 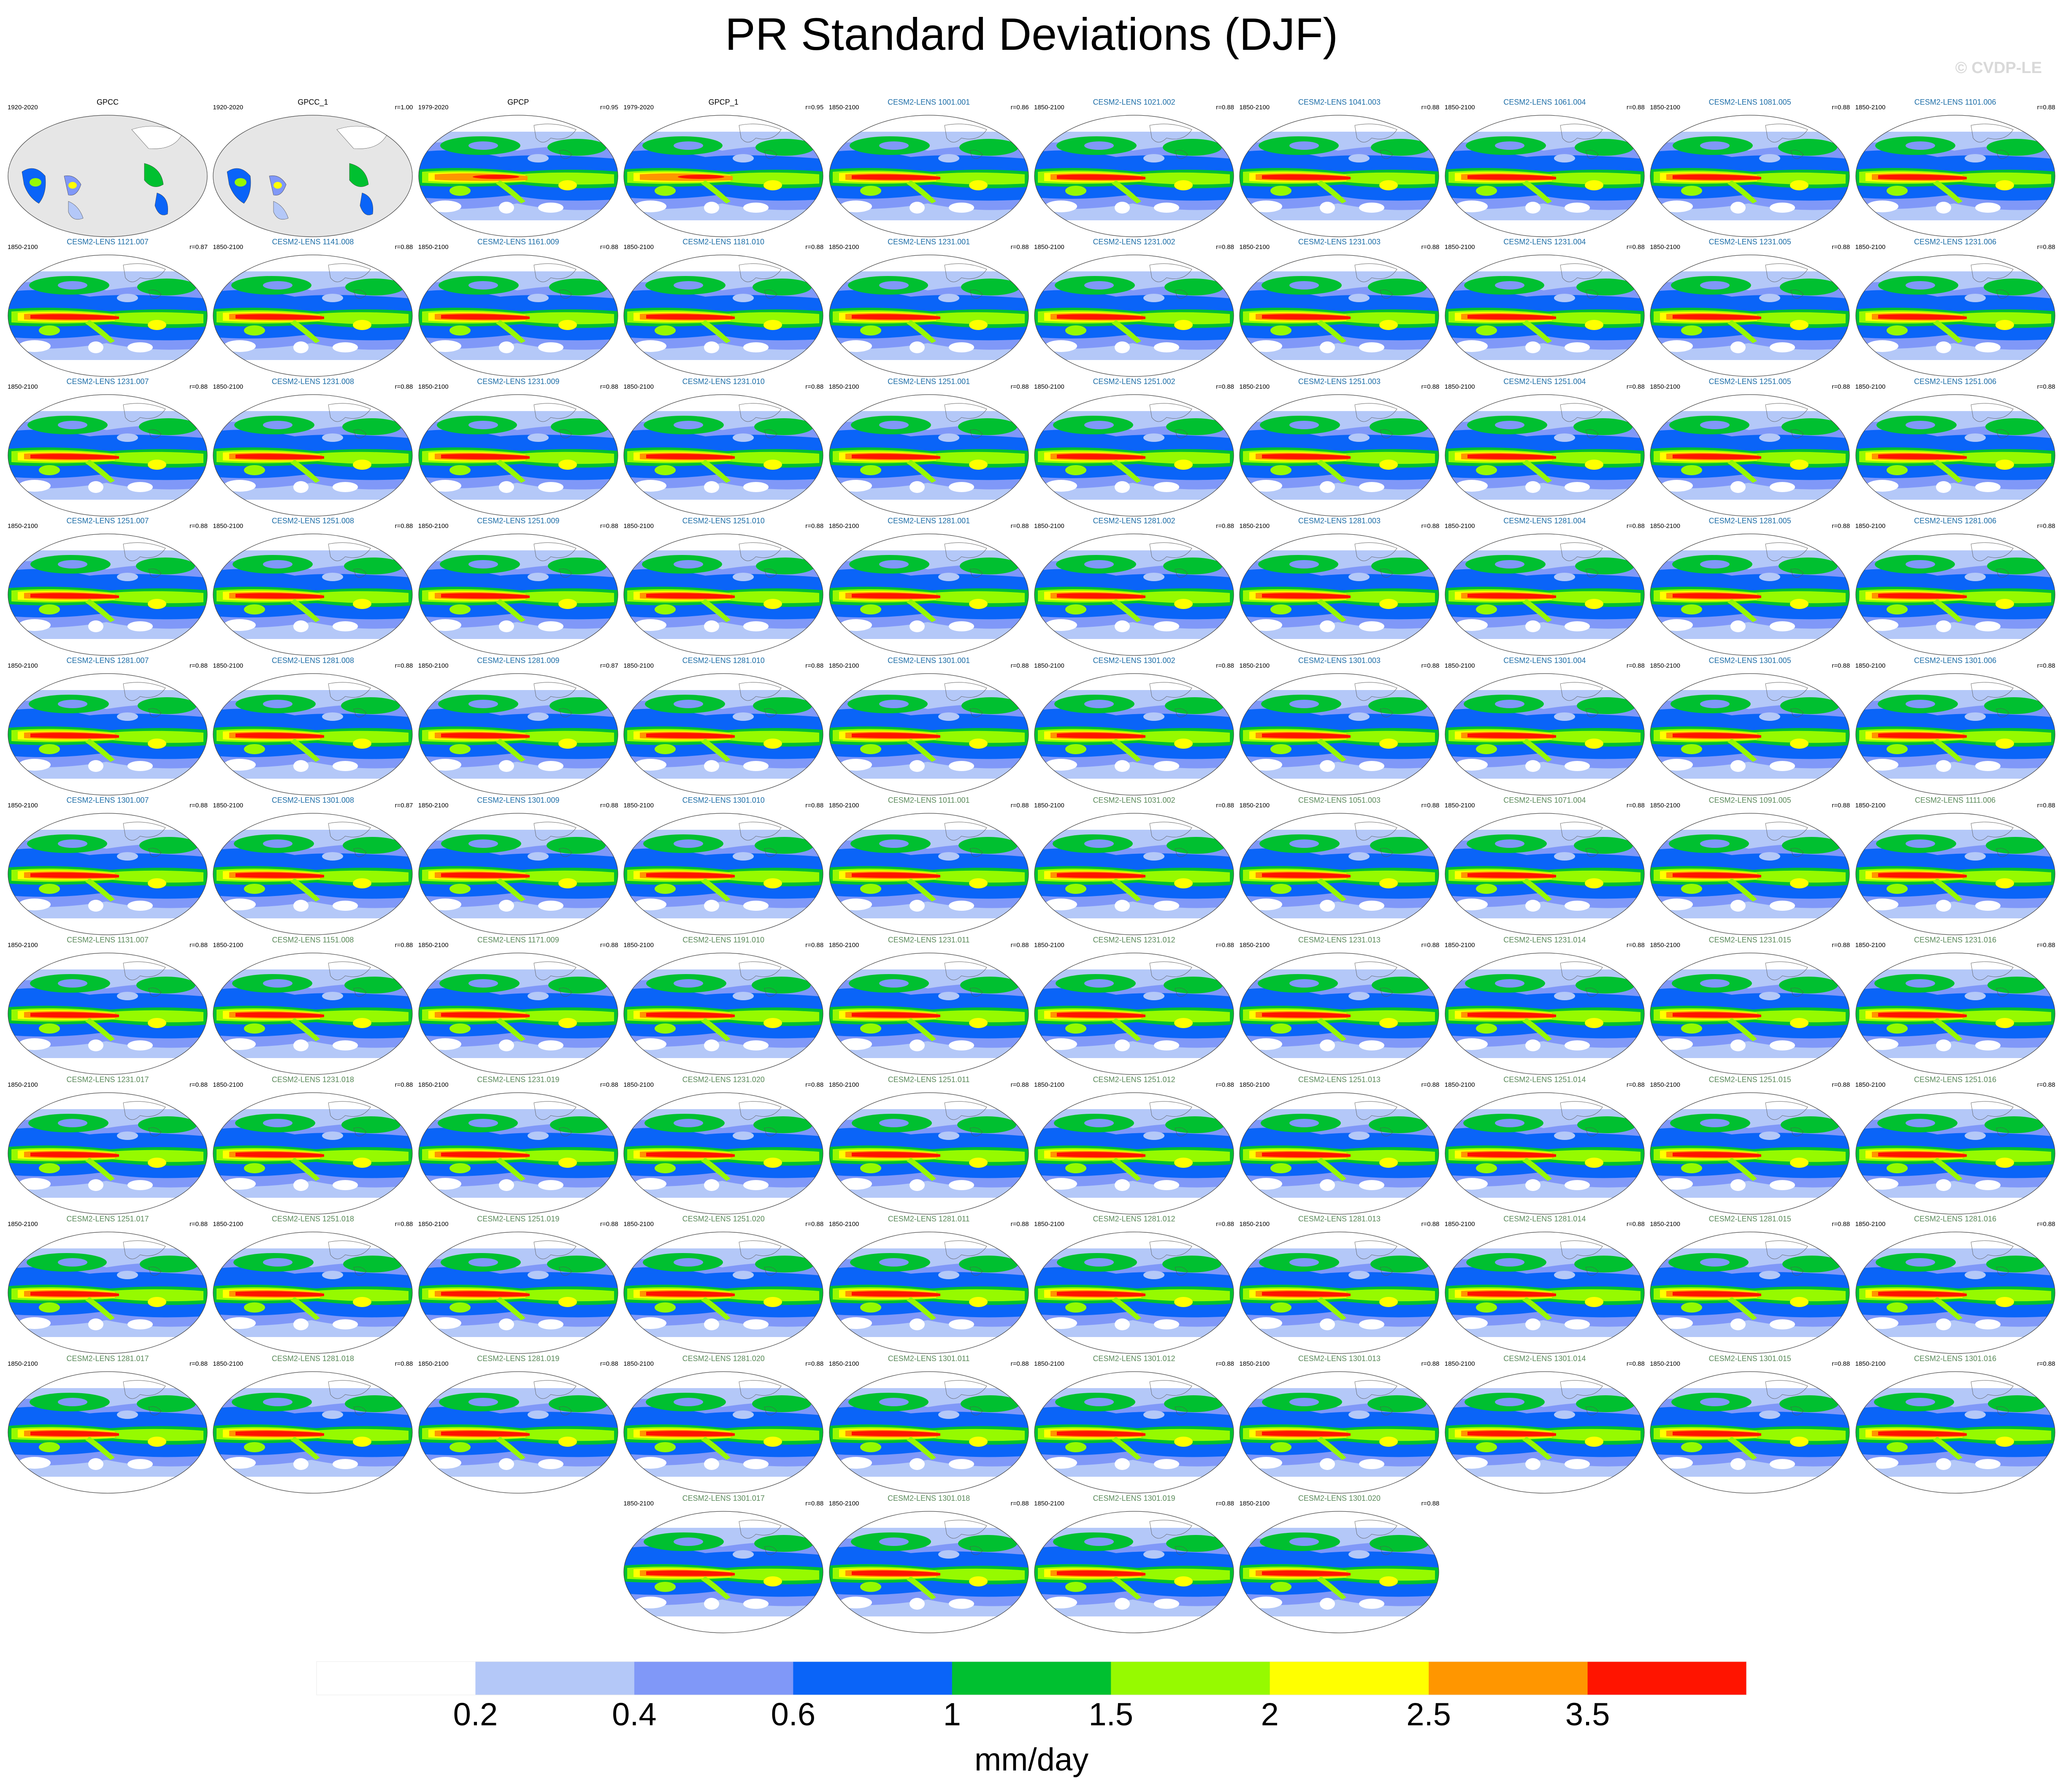 I want to click on panel-title: GPCC_1, so click(x=313, y=102).